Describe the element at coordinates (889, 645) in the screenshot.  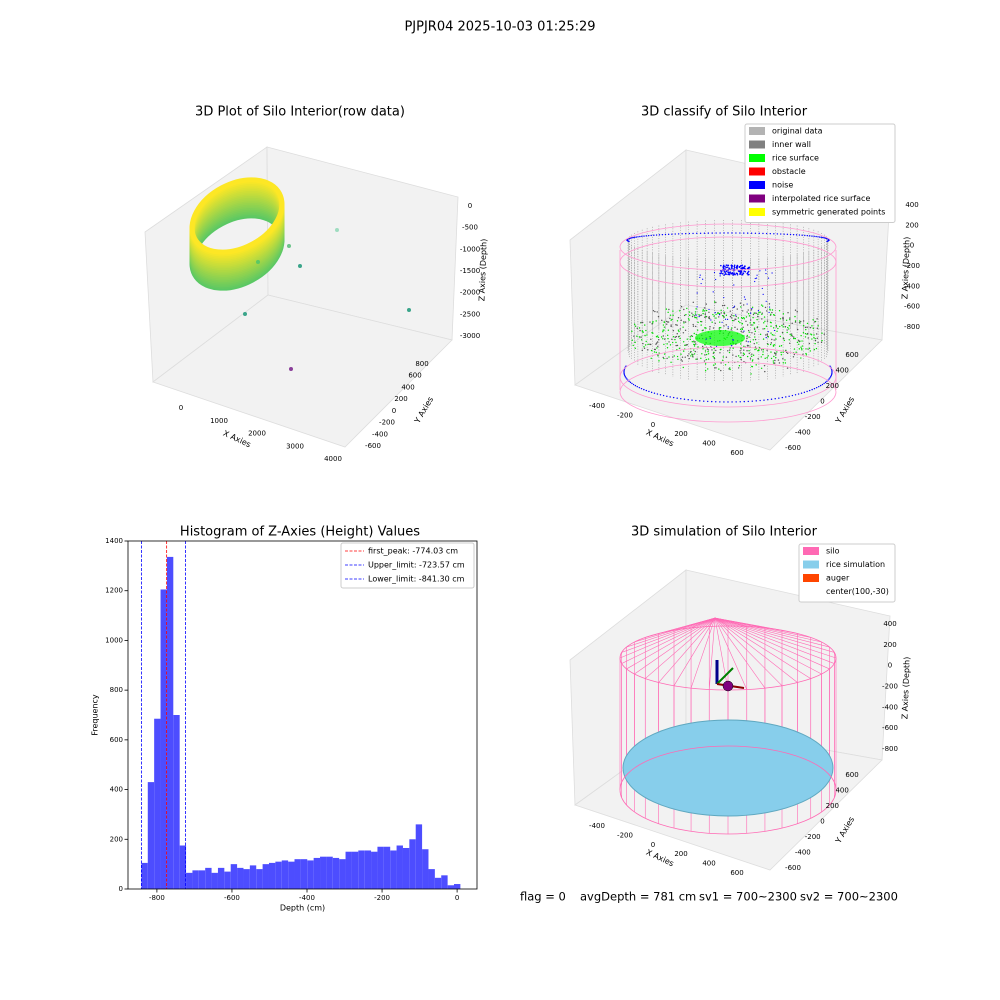
I see `z-tick-label: 200` at that location.